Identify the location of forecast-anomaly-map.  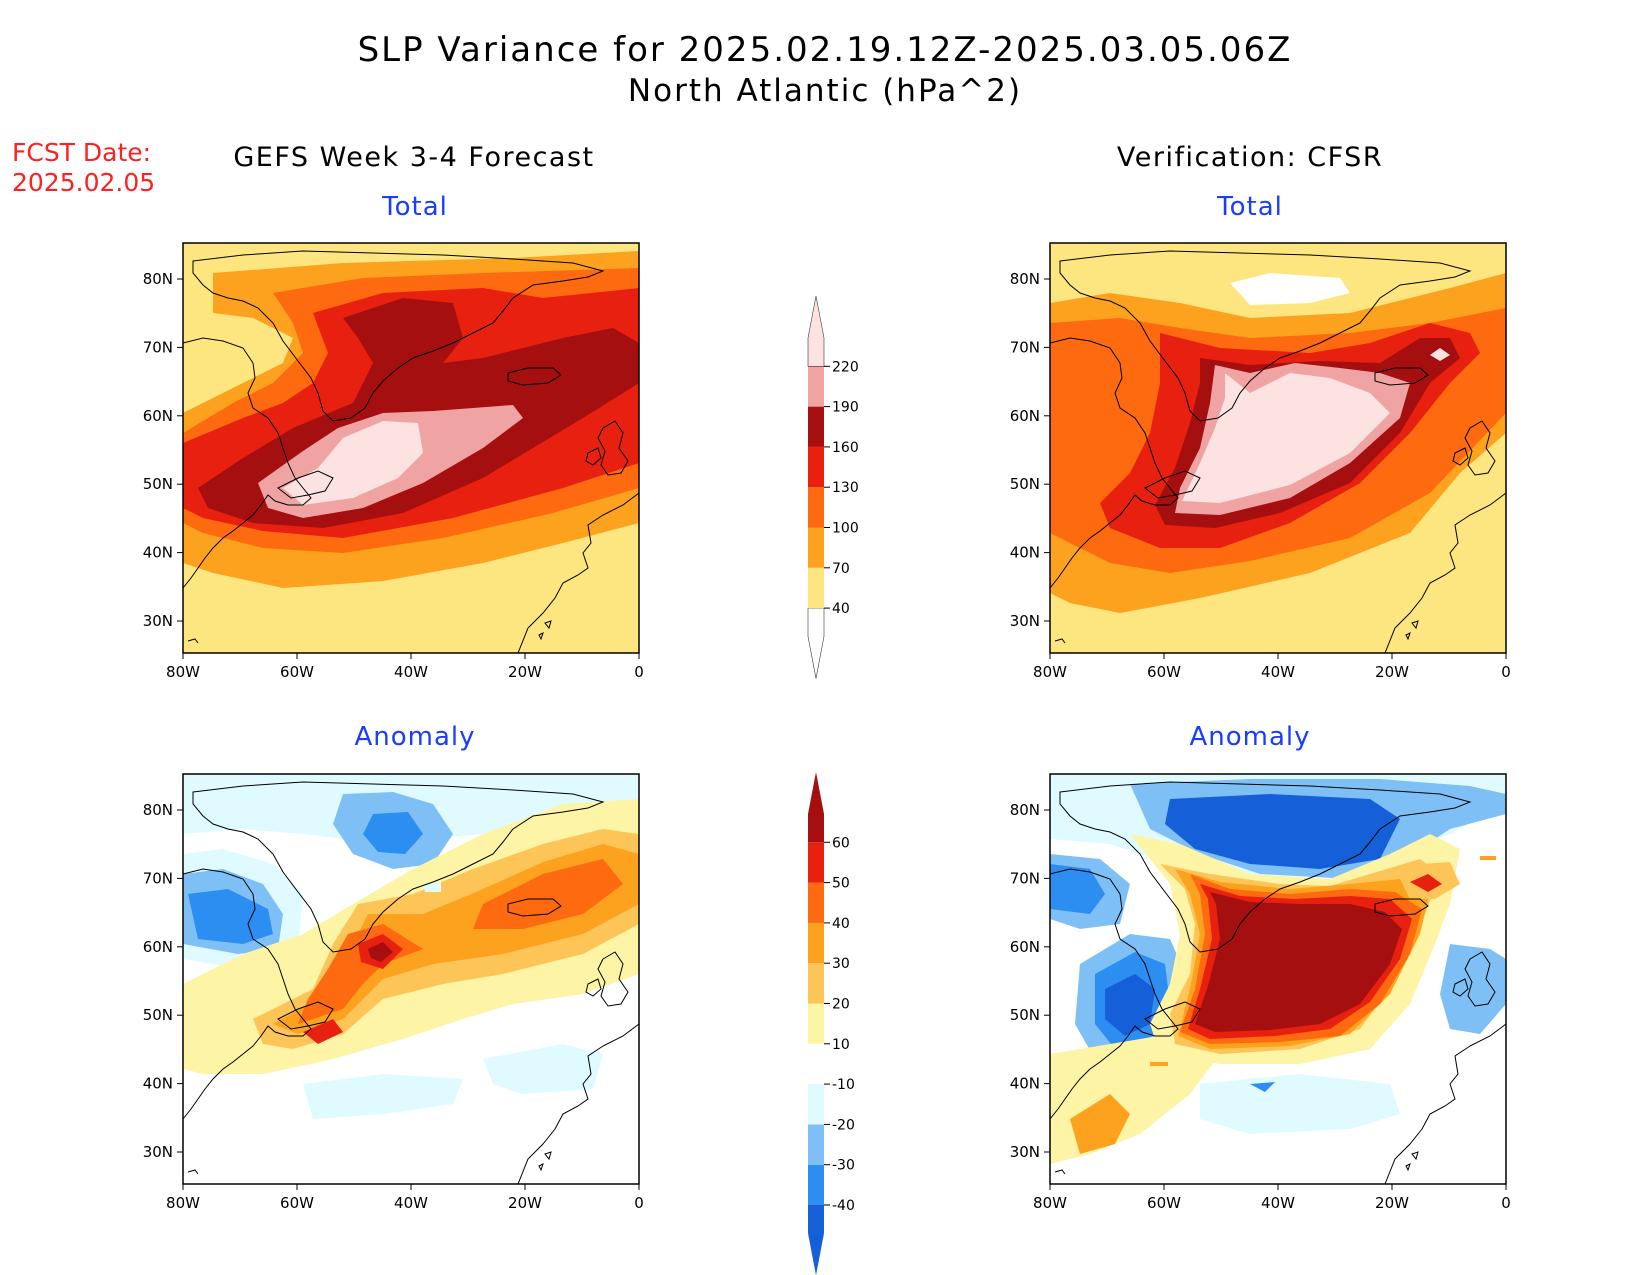
(411, 979).